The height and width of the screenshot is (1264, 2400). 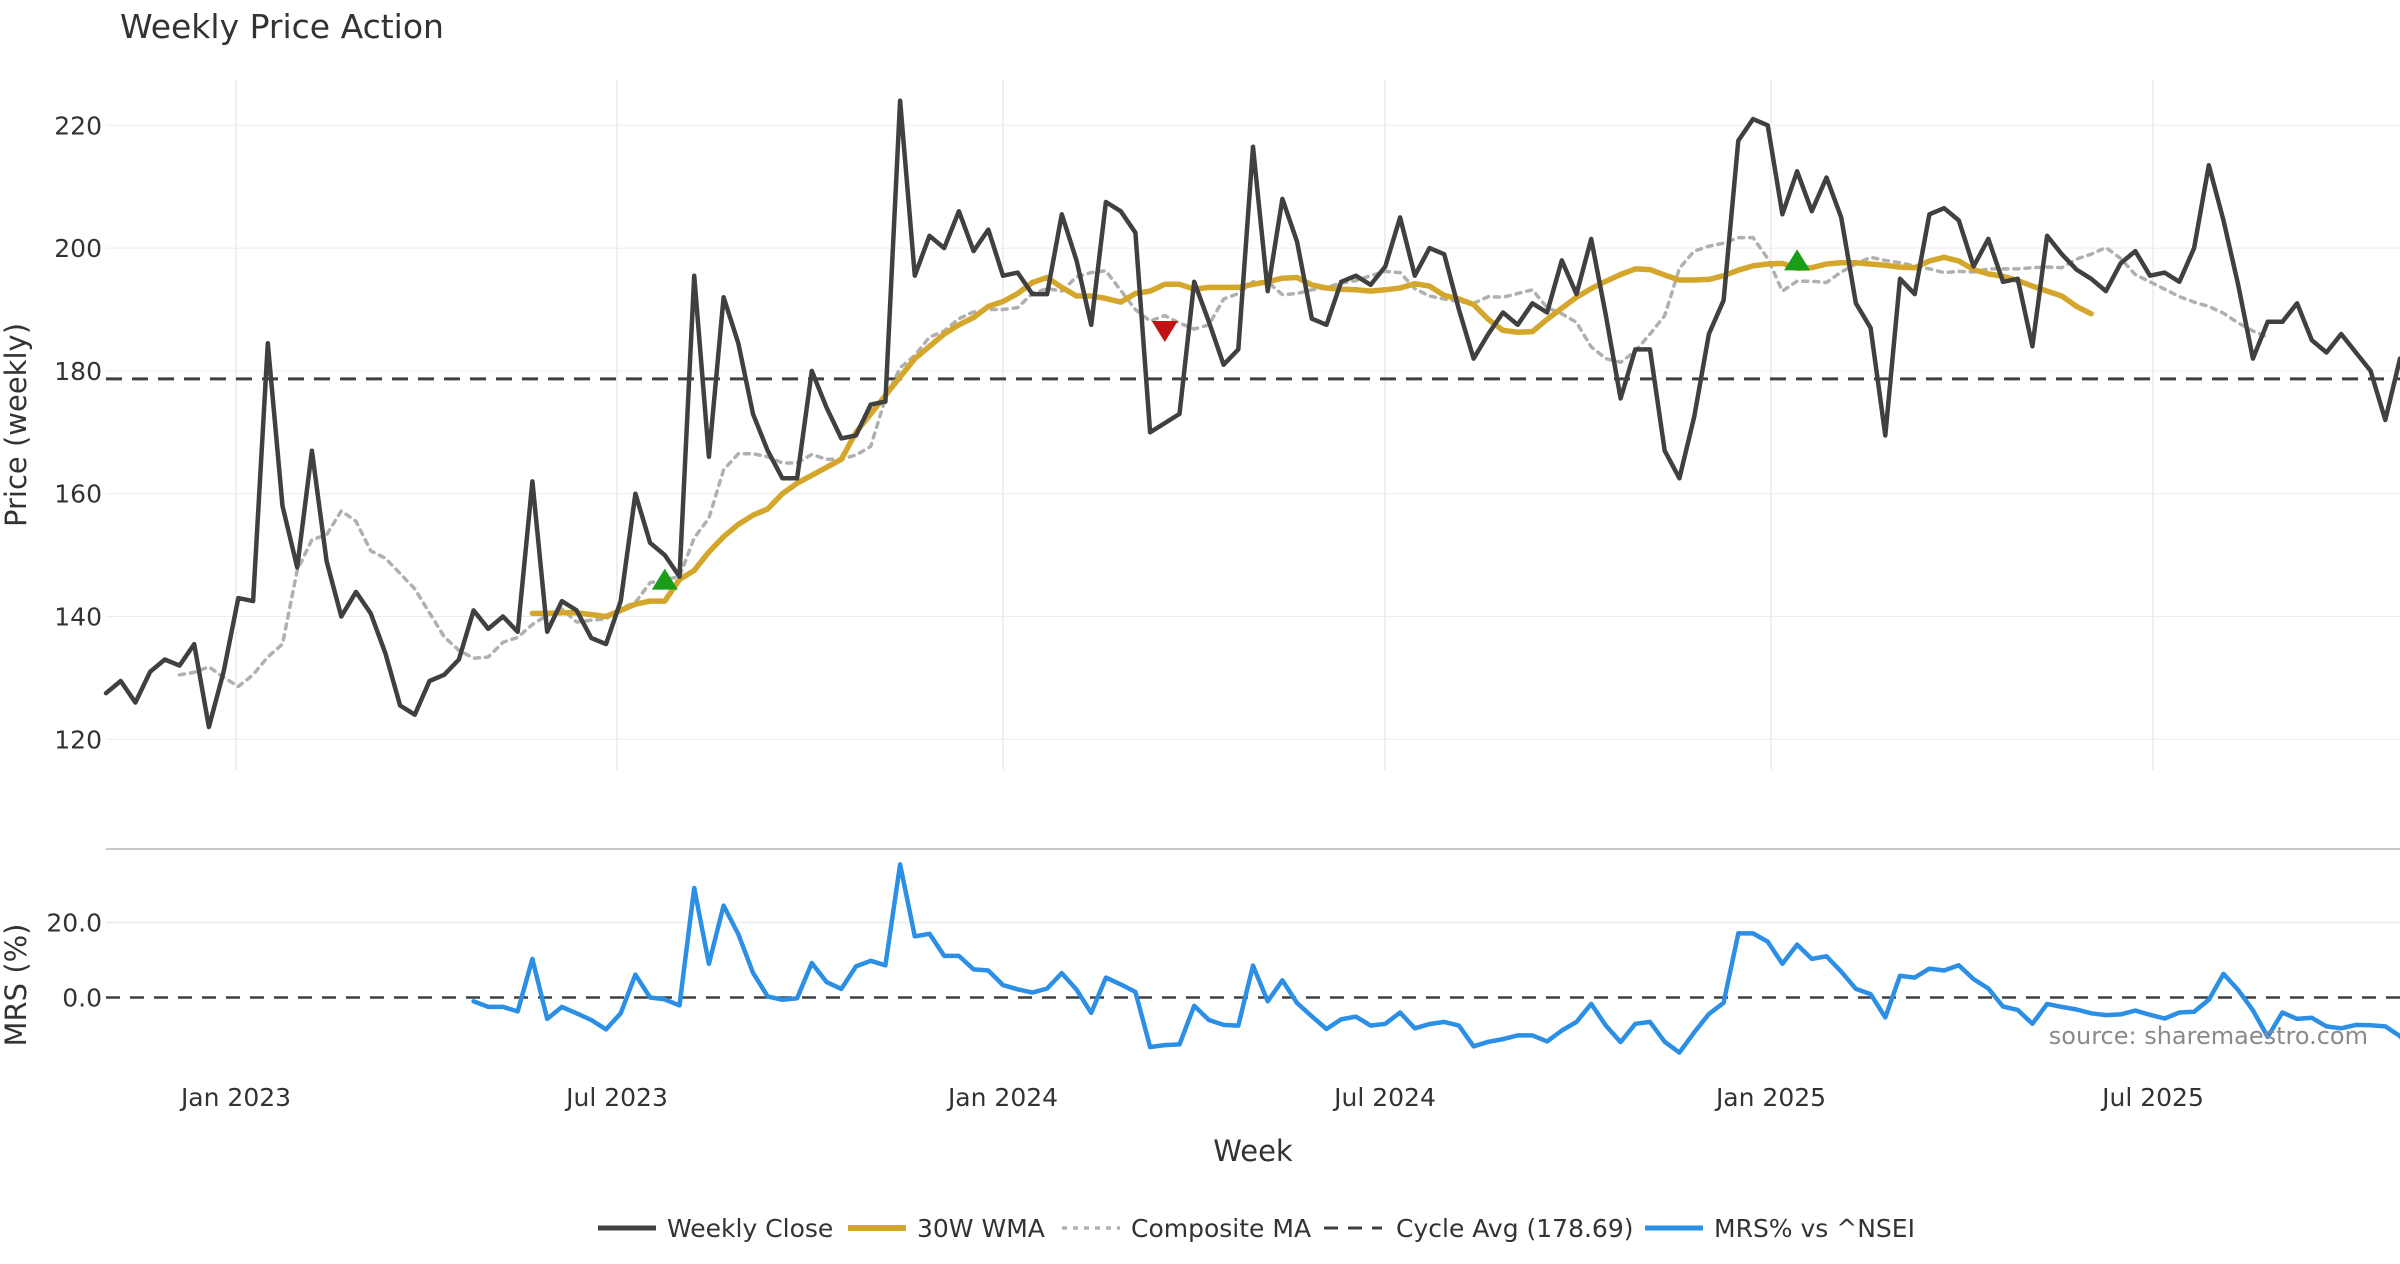 What do you see at coordinates (1770, 1097) in the screenshot?
I see `x-tick-label: Jan 2025` at bounding box center [1770, 1097].